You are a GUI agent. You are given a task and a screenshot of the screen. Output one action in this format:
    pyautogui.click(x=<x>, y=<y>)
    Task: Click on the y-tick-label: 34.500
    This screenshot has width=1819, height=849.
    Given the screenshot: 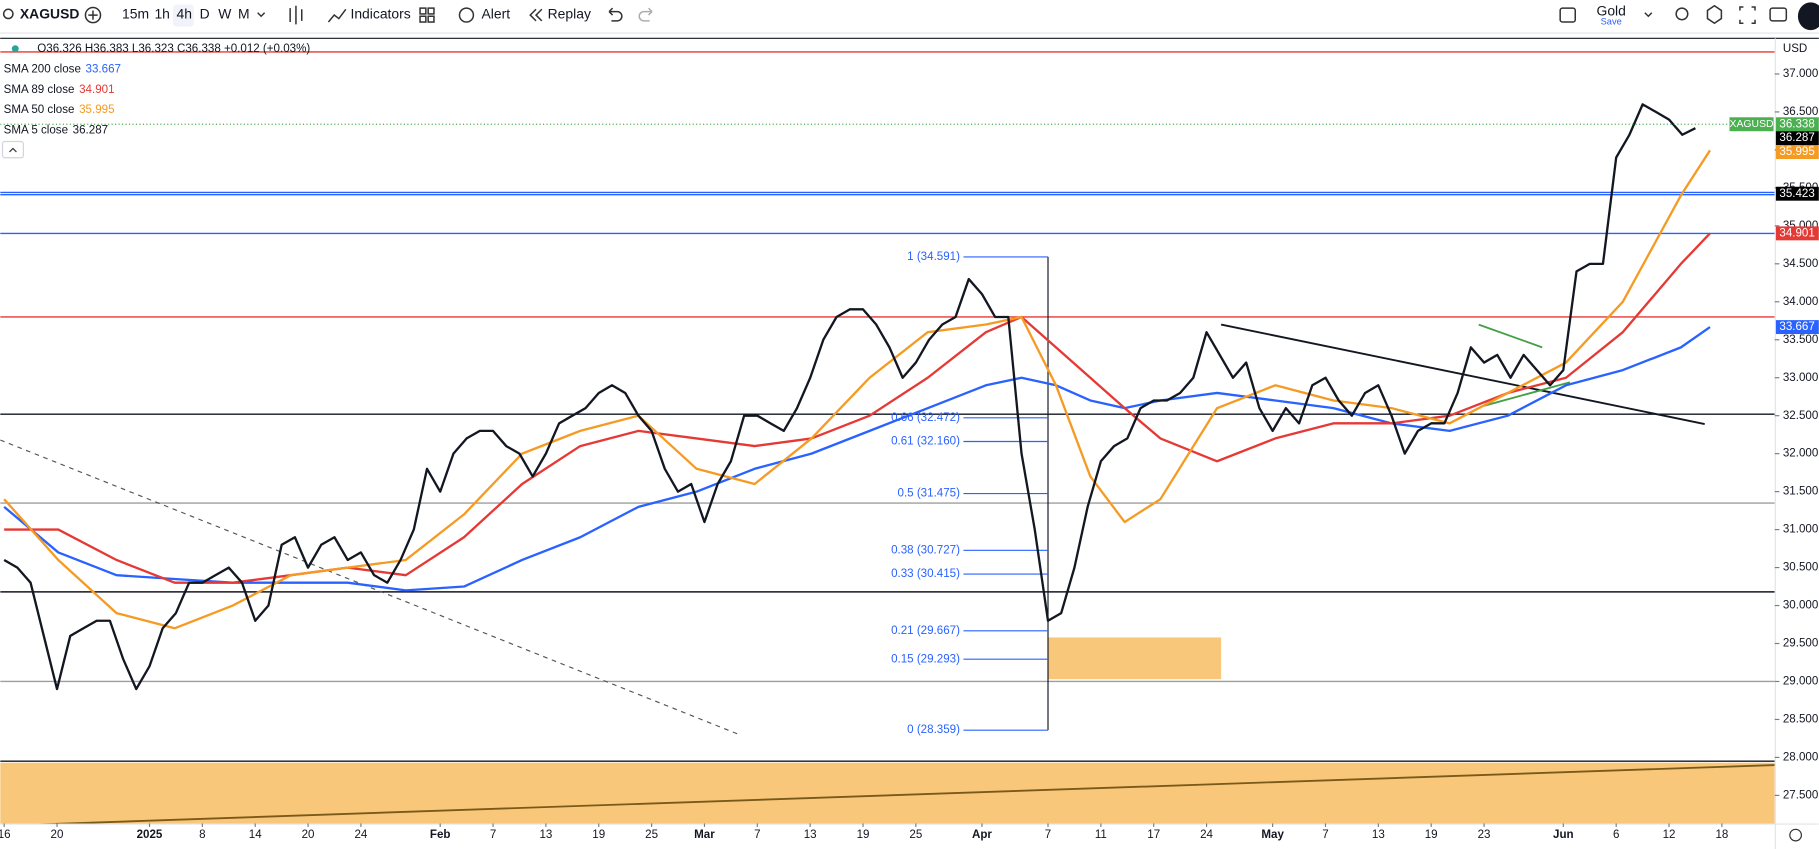 What is the action you would take?
    pyautogui.click(x=1800, y=264)
    